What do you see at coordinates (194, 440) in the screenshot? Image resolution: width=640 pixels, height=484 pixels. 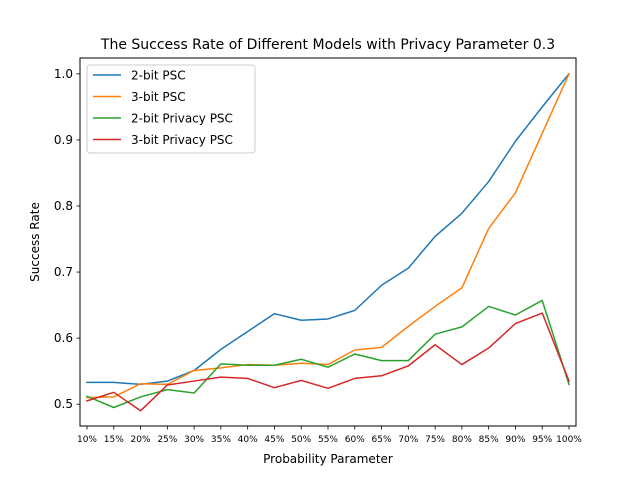 I see `x-tick-label: 30%` at bounding box center [194, 440].